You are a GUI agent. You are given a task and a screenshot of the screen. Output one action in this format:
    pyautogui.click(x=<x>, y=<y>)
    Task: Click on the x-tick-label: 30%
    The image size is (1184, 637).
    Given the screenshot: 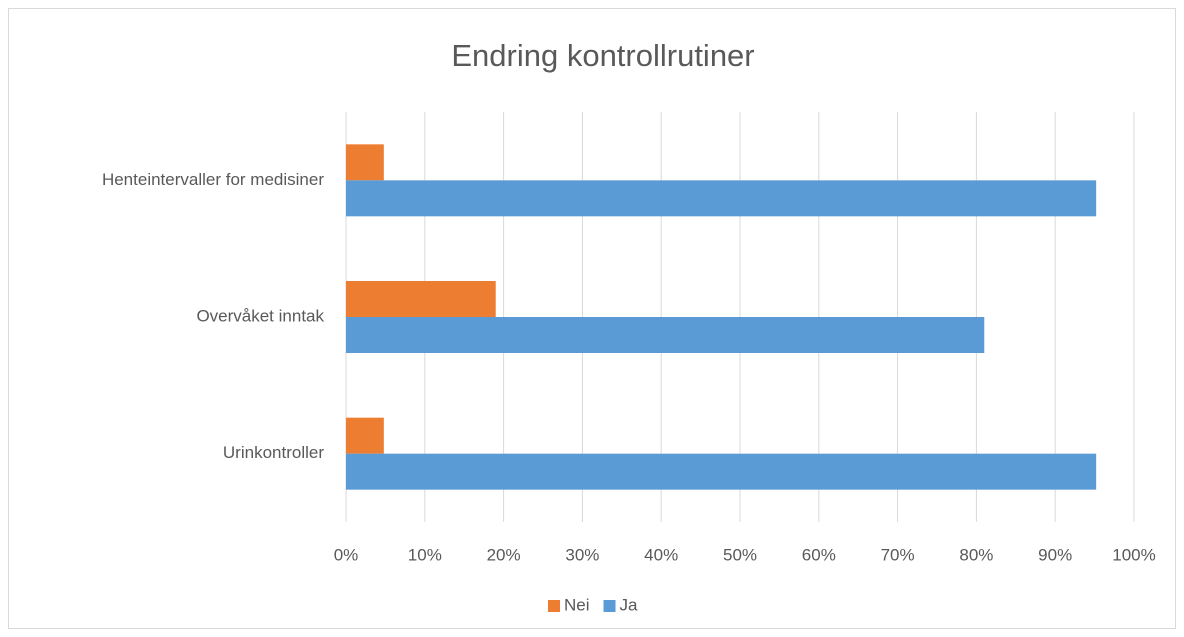 What is the action you would take?
    pyautogui.click(x=582, y=554)
    